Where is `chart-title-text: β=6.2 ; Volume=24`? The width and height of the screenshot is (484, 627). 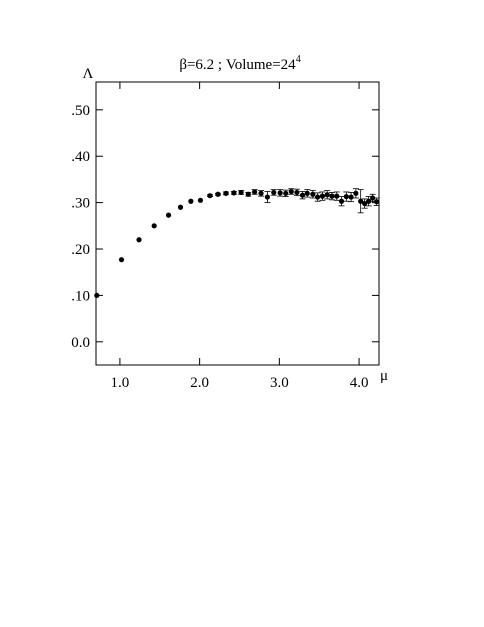
chart-title-text: β=6.2 ; Volume=24 is located at coordinates (237, 65).